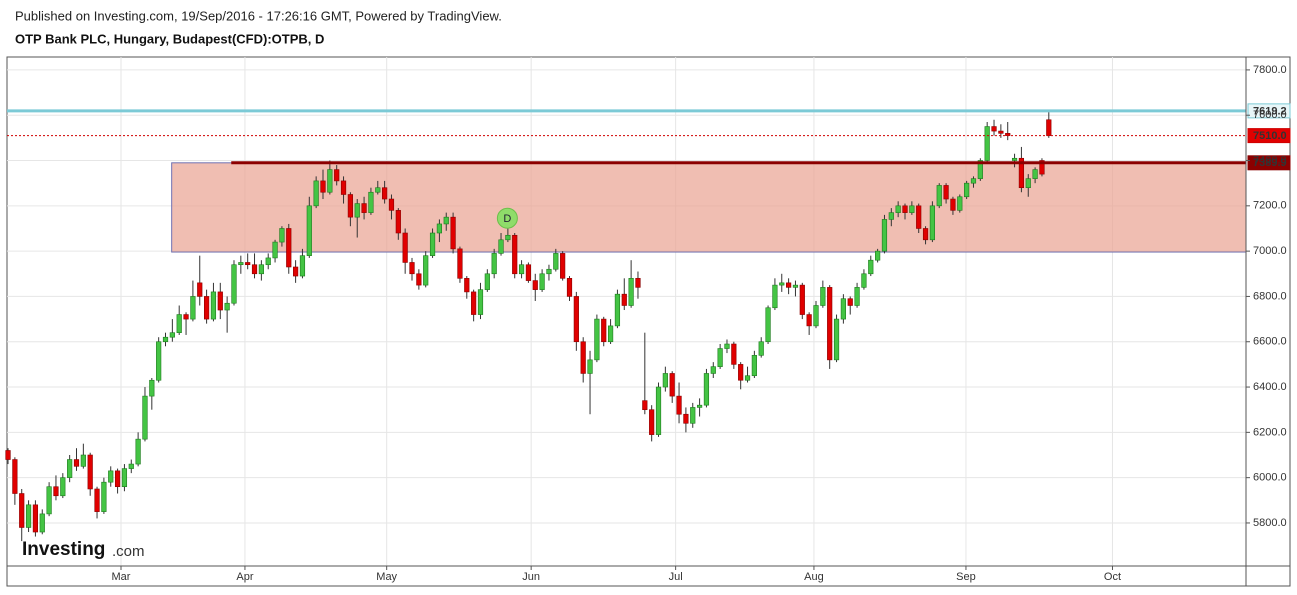 The height and width of the screenshot is (595, 1297). Describe the element at coordinates (1270, 70) in the screenshot. I see `y-tick-label: 7800.0` at that location.